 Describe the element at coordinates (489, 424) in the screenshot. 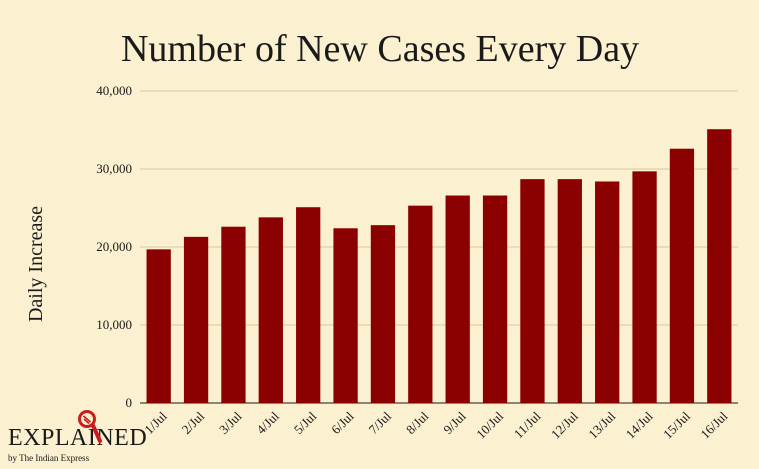

I see `x-tick-label: 10/Jul` at that location.